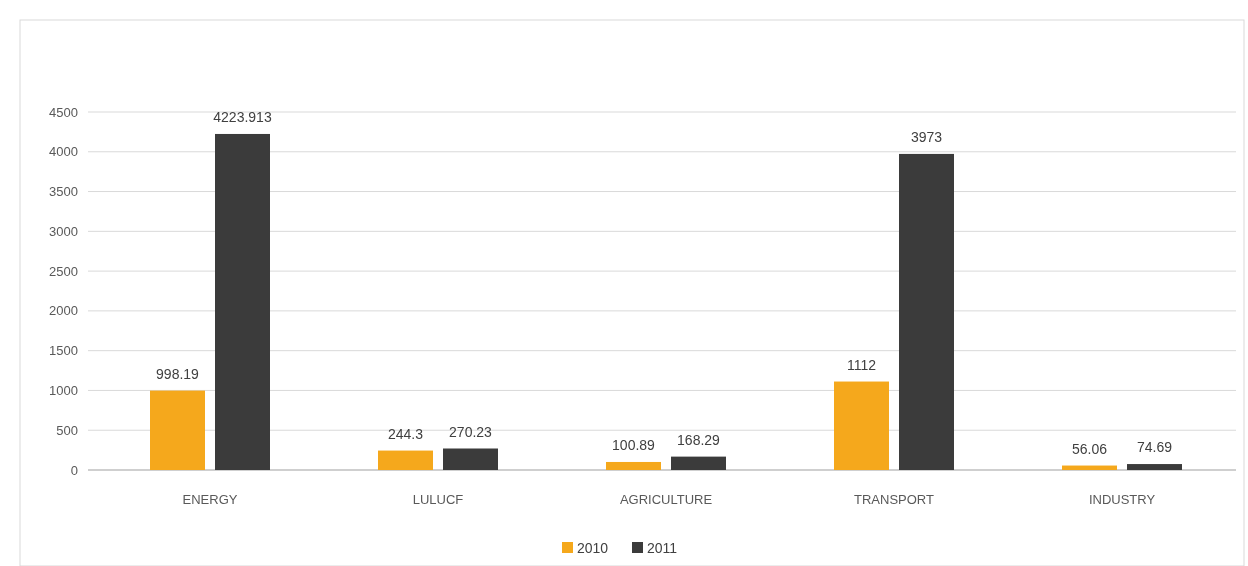  I want to click on y-tick-label: 2000, so click(63, 311).